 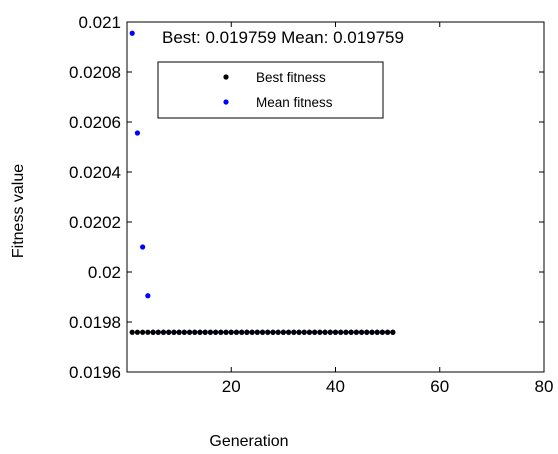 What do you see at coordinates (226, 102) in the screenshot?
I see `legend-marker-mean-fitness` at bounding box center [226, 102].